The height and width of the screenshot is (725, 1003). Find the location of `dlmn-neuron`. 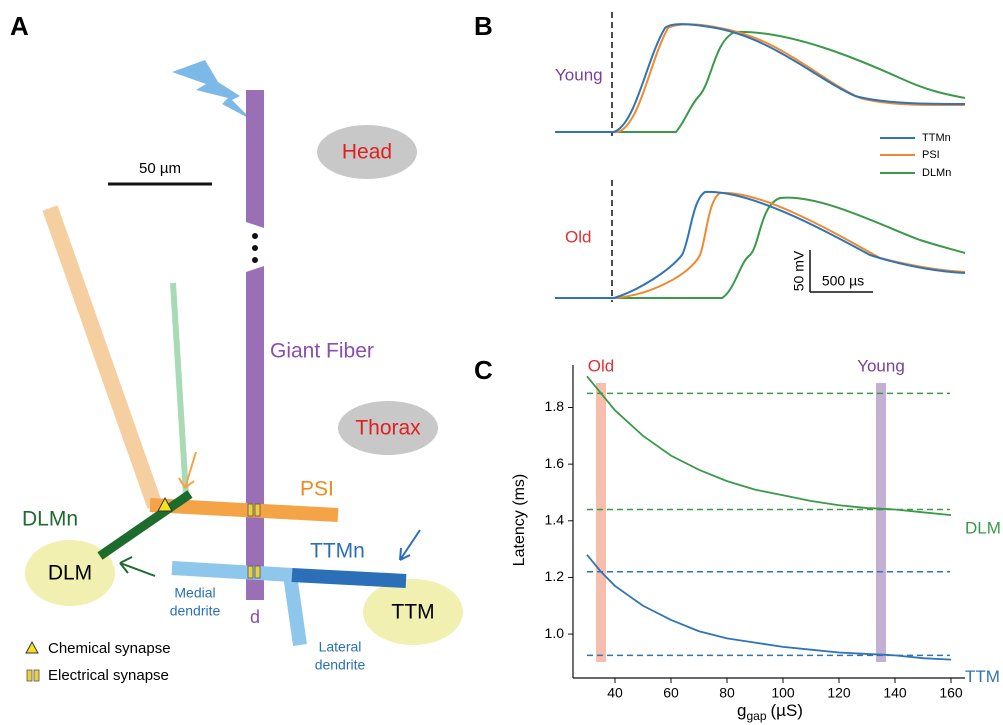

dlmn-neuron is located at coordinates (145, 525).